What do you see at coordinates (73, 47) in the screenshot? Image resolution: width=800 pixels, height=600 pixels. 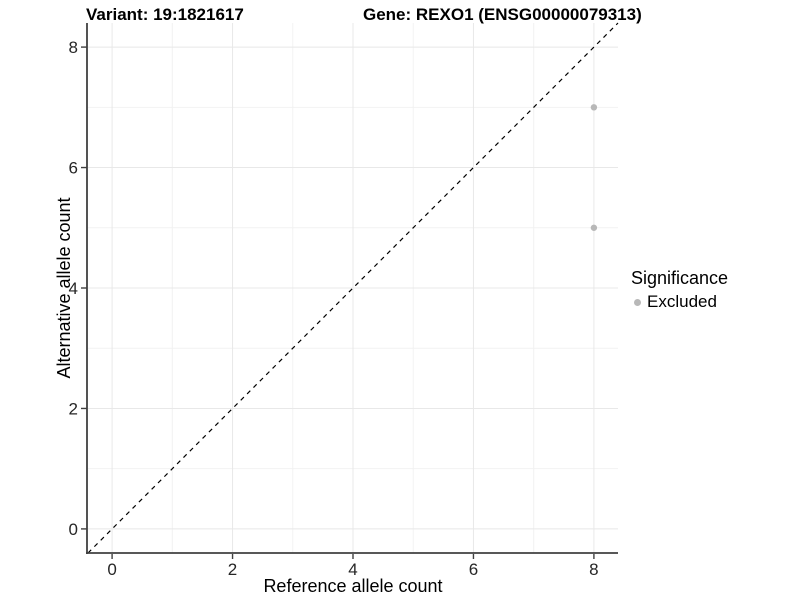 I see `y-tick-label: 8` at bounding box center [73, 47].